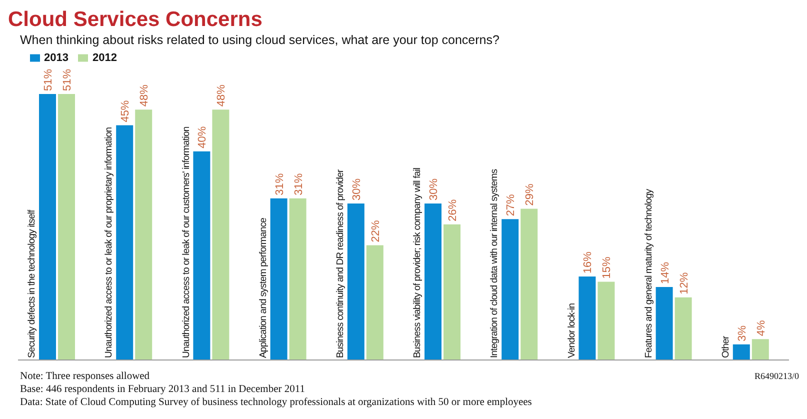 This screenshot has height=419, width=807. I want to click on legend-label: 2013, so click(56, 58).